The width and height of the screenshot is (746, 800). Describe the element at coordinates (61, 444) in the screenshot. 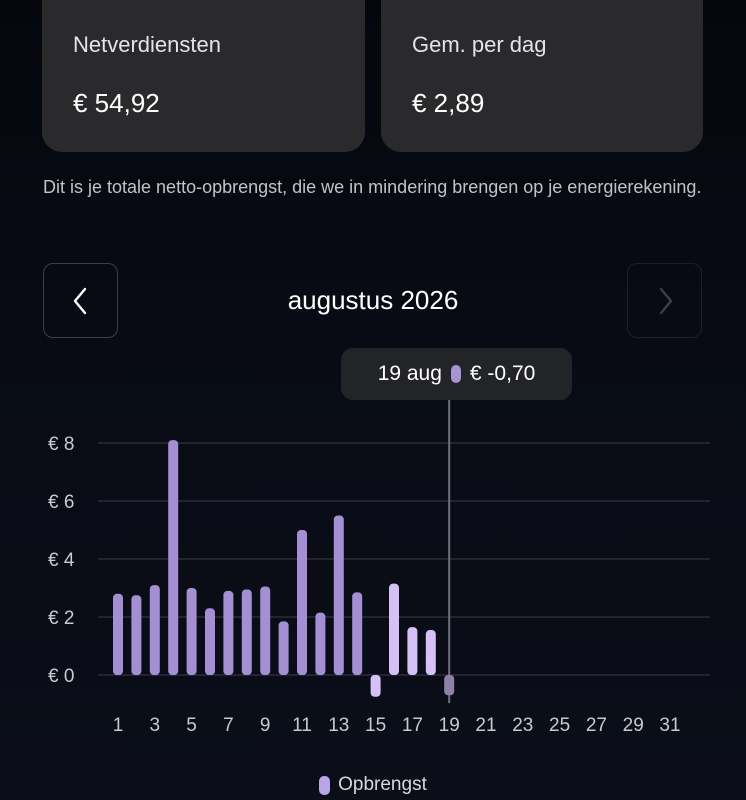

I see `y-tick-label: € 8` at that location.